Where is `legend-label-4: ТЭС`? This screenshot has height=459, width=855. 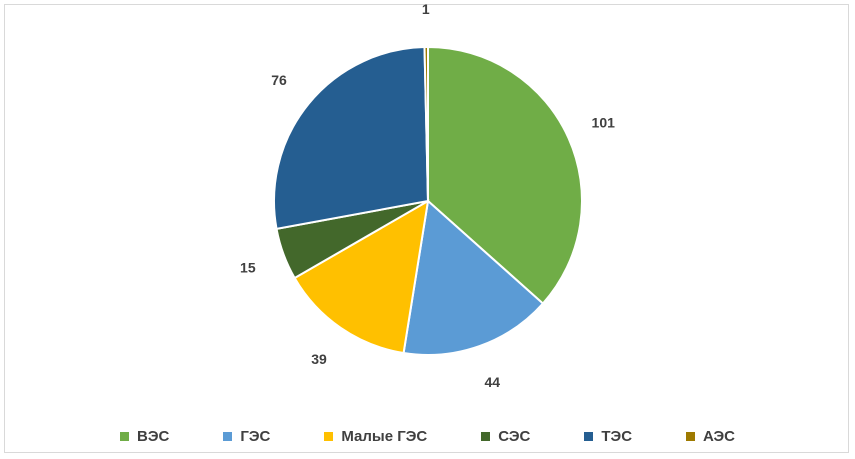
legend-label-4: ТЭС is located at coordinates (617, 436).